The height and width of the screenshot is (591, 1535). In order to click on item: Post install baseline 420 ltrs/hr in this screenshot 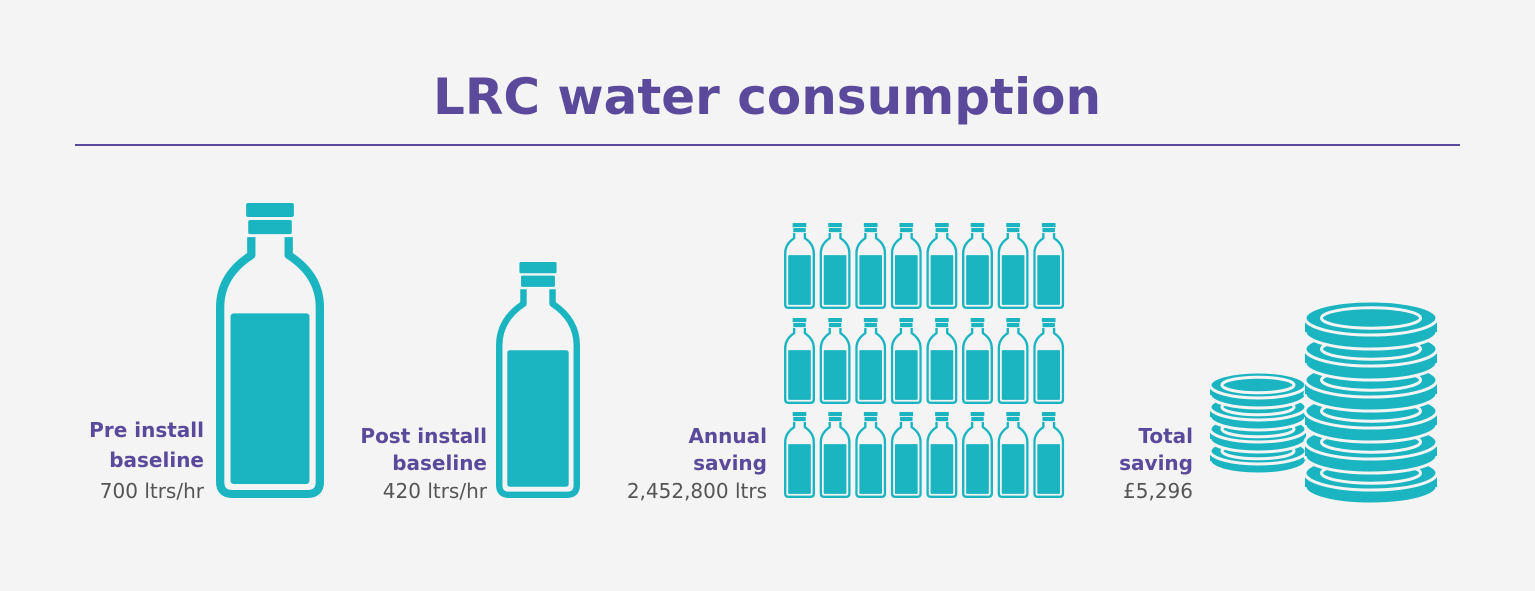, I will do `click(423, 463)`.